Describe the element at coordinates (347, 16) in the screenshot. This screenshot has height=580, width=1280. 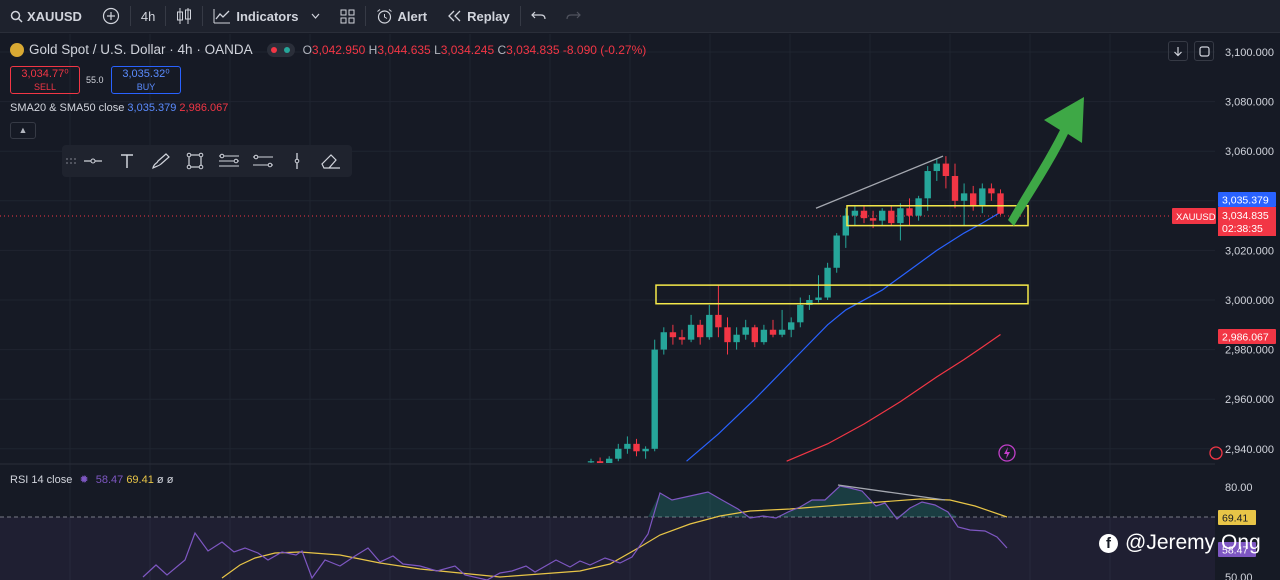
I see `layouts-button` at that location.